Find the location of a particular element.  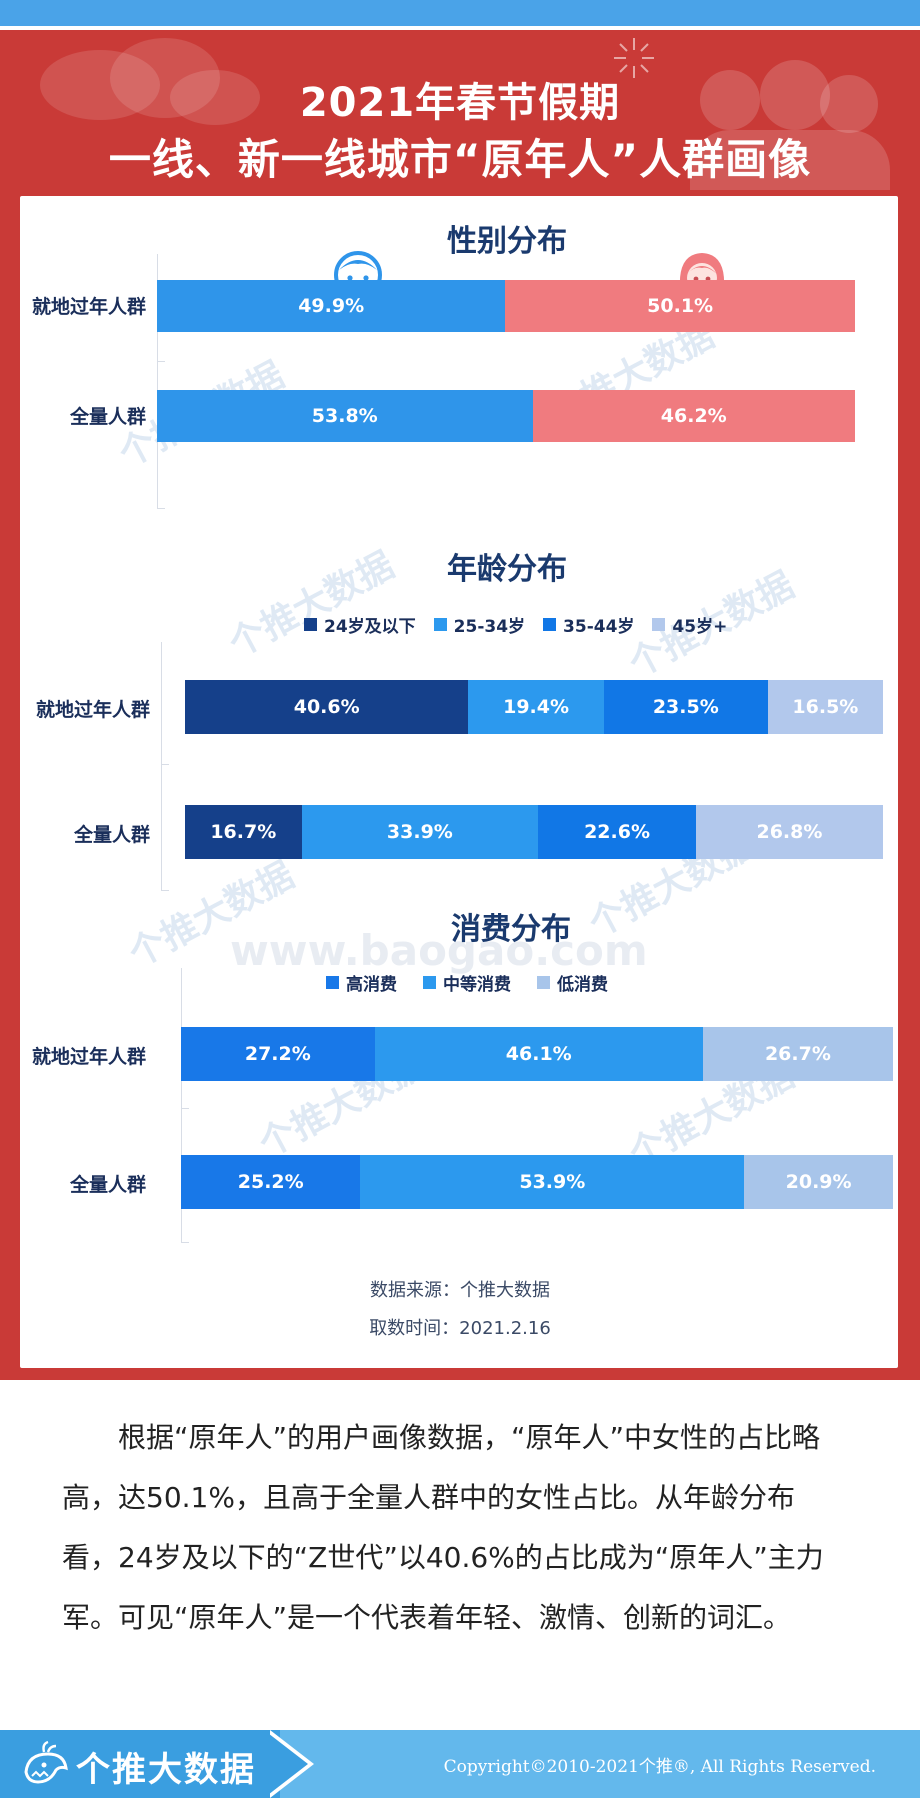

legend-item: 45岁+ is located at coordinates (689, 624).